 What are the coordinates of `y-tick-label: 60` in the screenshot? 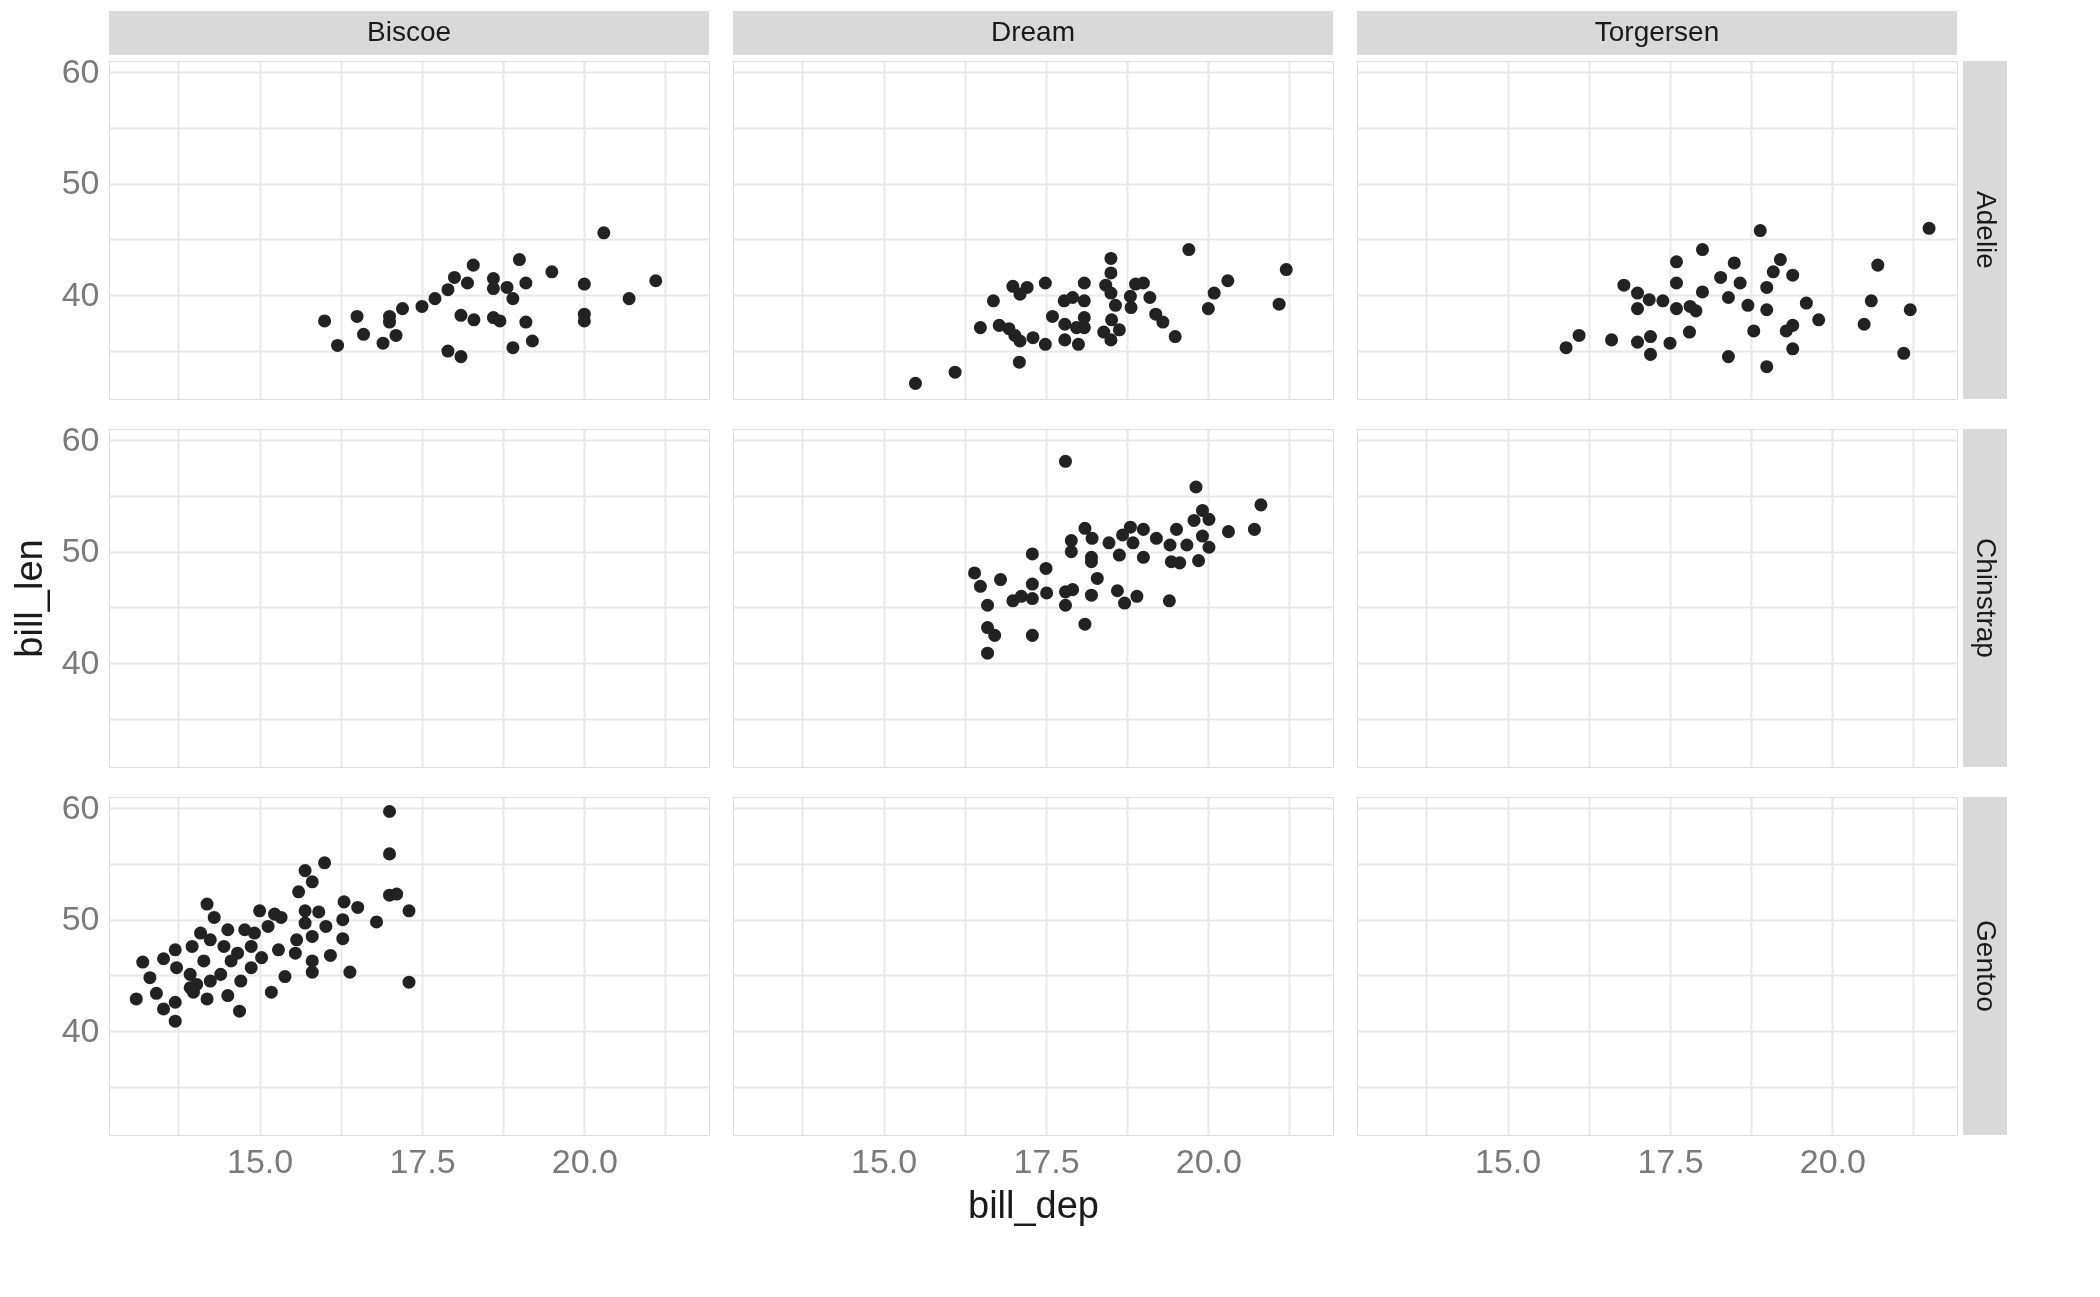 It's located at (80, 806).